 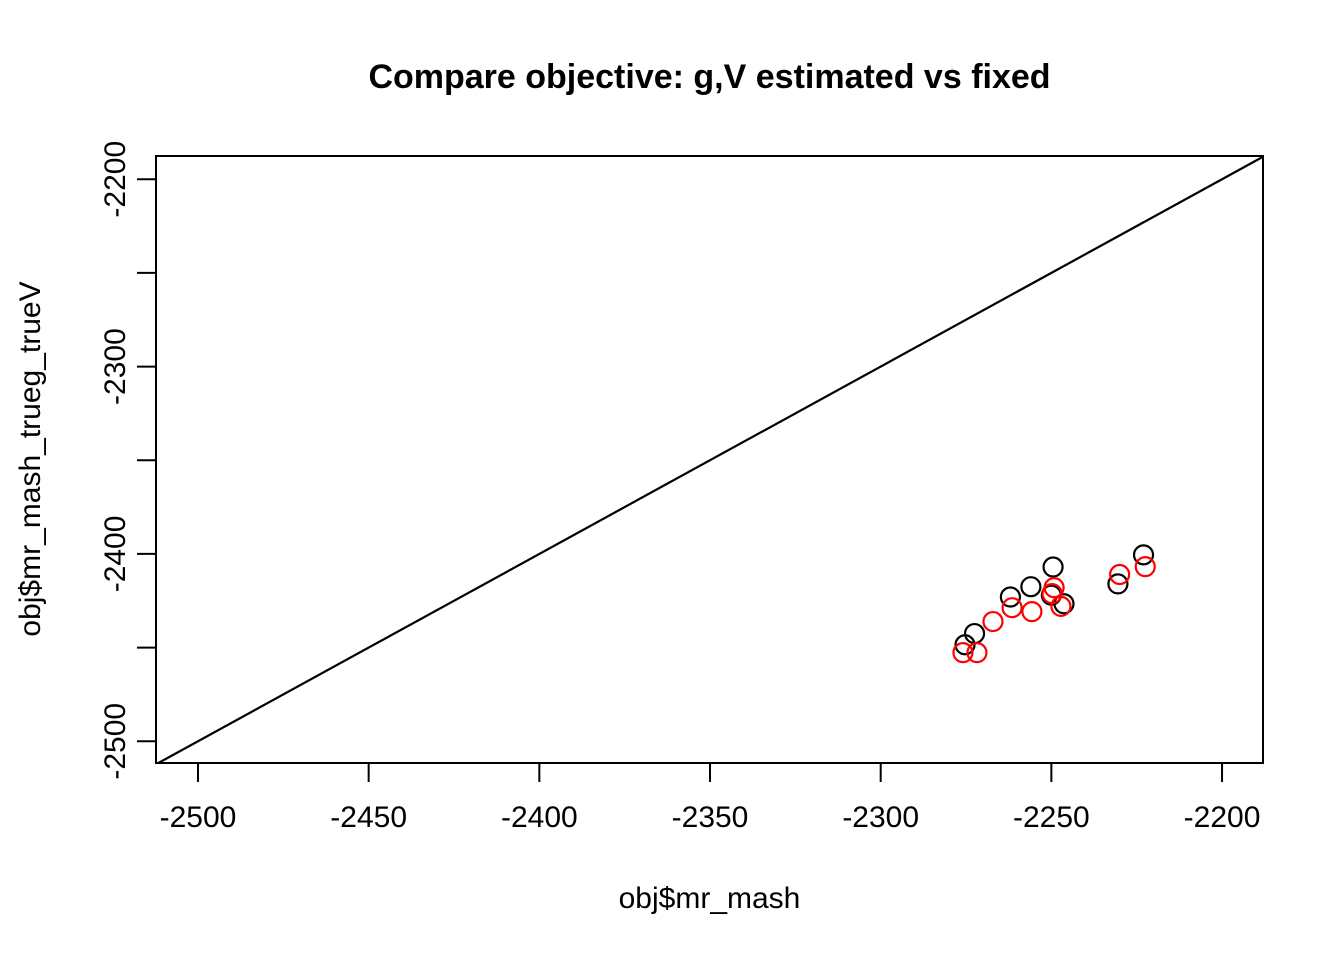 What do you see at coordinates (115, 554) in the screenshot?
I see `y-tick-label: -2400` at bounding box center [115, 554].